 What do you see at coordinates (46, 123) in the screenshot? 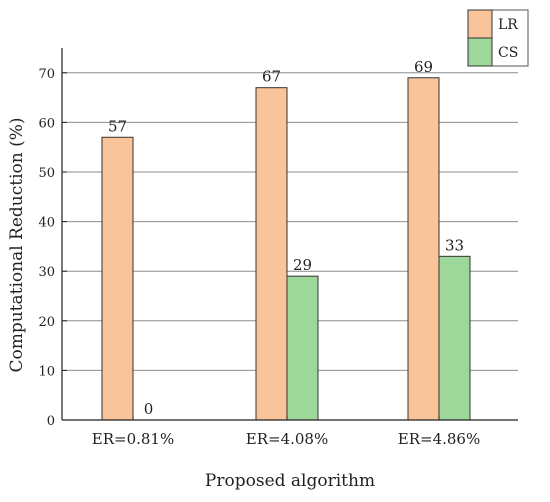
I see `y-tick-label: 60` at bounding box center [46, 123].